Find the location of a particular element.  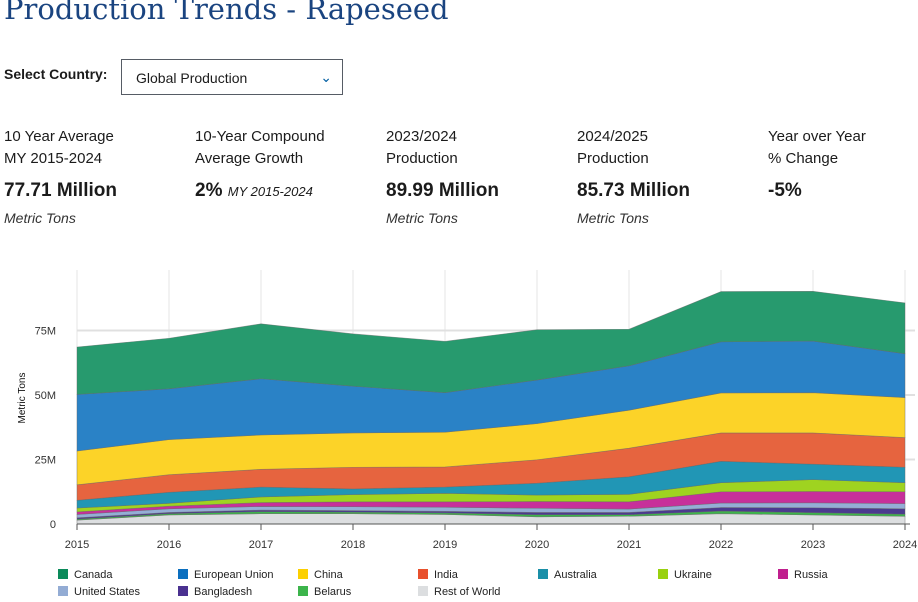

stat-label: Average Growth is located at coordinates (249, 158).